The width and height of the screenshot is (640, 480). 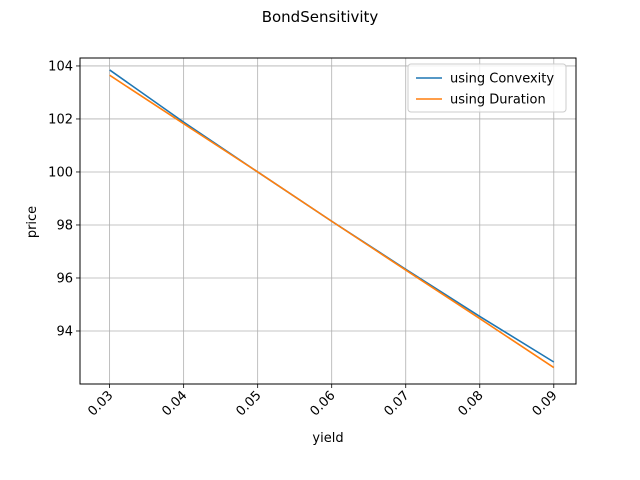 I want to click on legend-label: using Duration, so click(x=498, y=100).